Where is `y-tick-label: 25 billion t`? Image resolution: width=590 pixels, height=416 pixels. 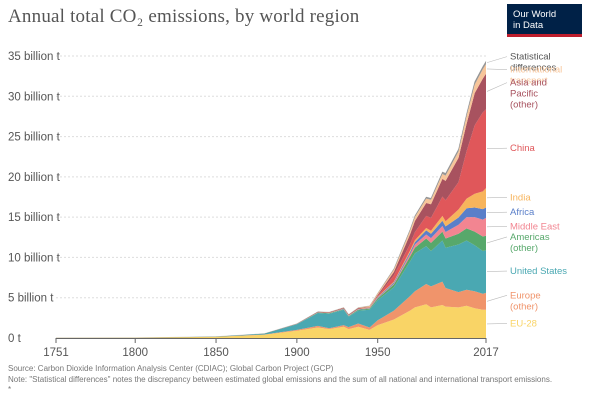 y-tick-label: 25 billion t is located at coordinates (34, 138).